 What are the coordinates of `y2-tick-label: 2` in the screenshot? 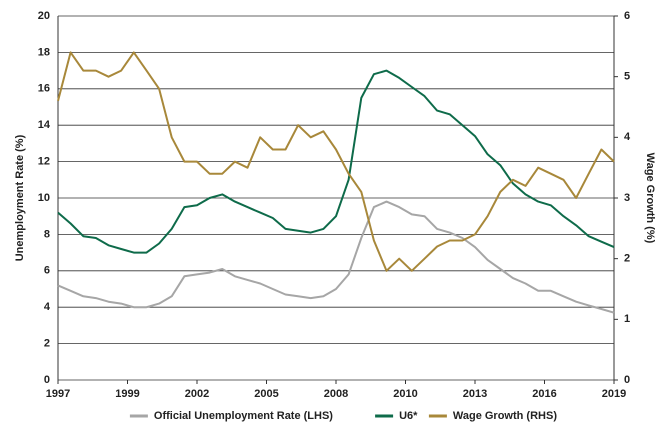 It's located at (627, 259).